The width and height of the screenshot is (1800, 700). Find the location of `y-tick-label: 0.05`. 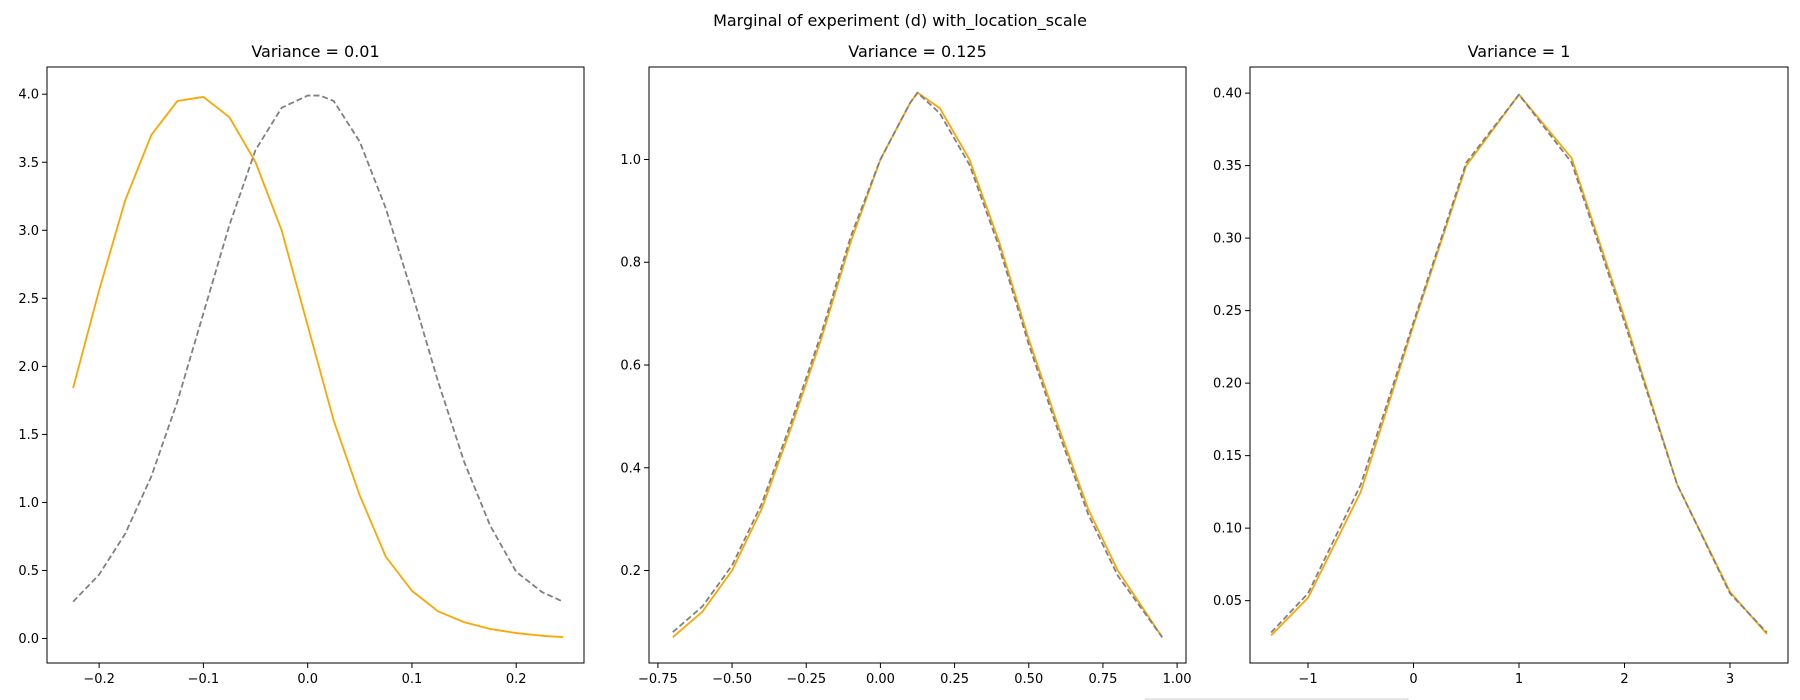

y-tick-label: 0.05 is located at coordinates (1227, 601).